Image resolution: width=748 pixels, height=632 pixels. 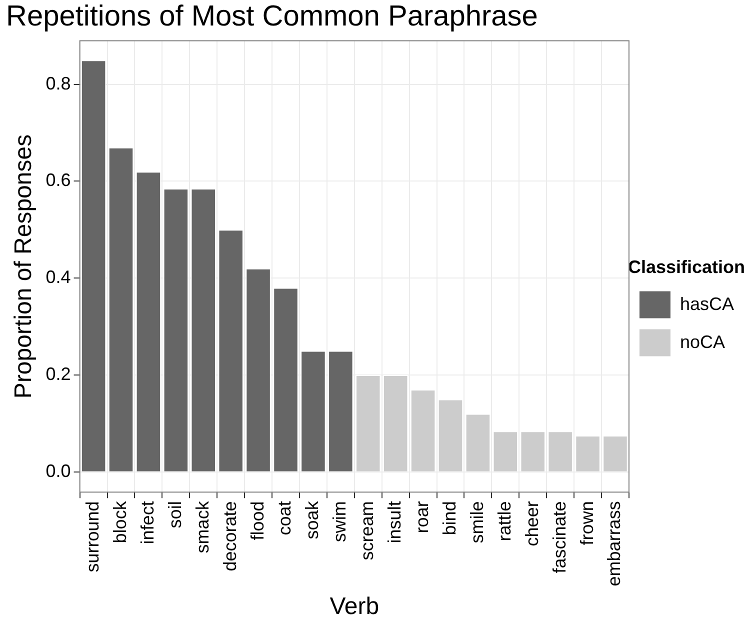 I want to click on y-tick-label: 0.2, so click(x=58, y=374).